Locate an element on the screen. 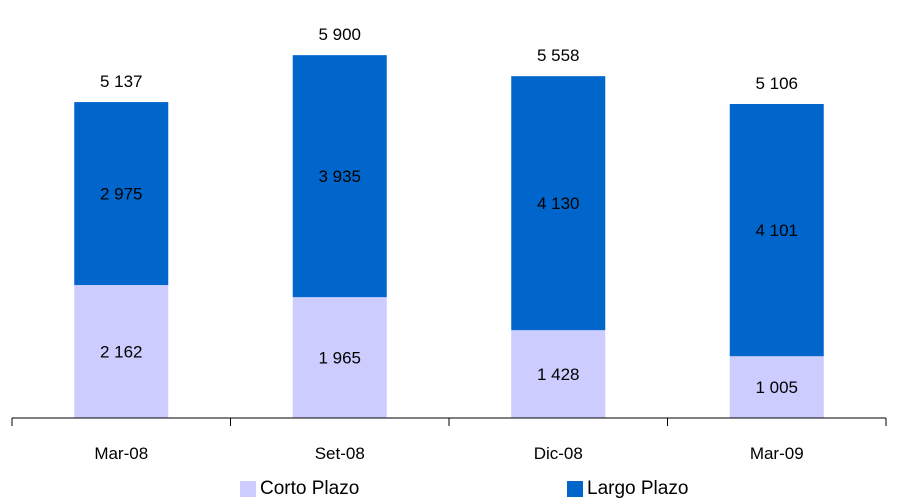  x-tick-label-set-08: Set-08 is located at coordinates (340, 453).